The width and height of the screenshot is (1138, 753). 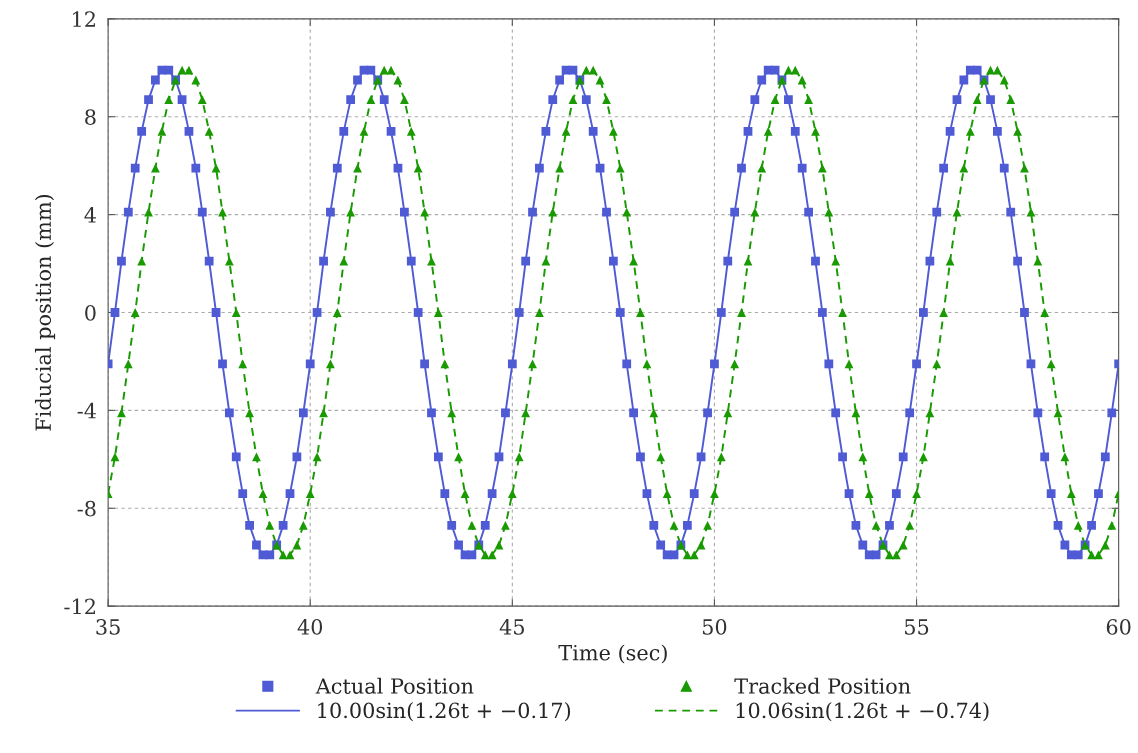 I want to click on y-tick-label: 0, so click(x=90, y=312).